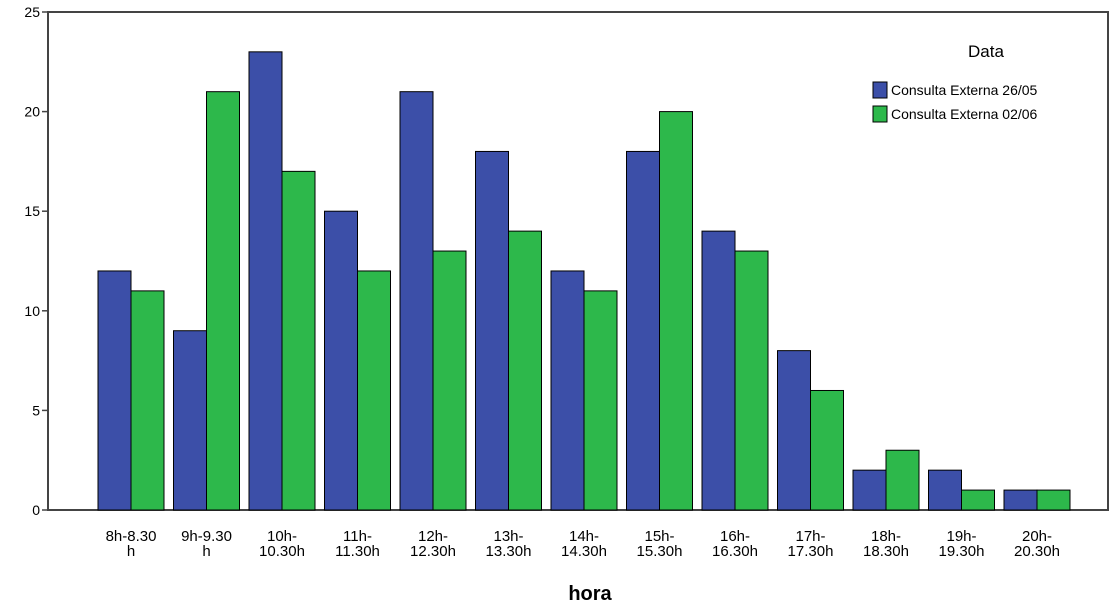  Describe the element at coordinates (886, 544) in the screenshot. I see `x-tick-label: 18h-18.30h` at that location.